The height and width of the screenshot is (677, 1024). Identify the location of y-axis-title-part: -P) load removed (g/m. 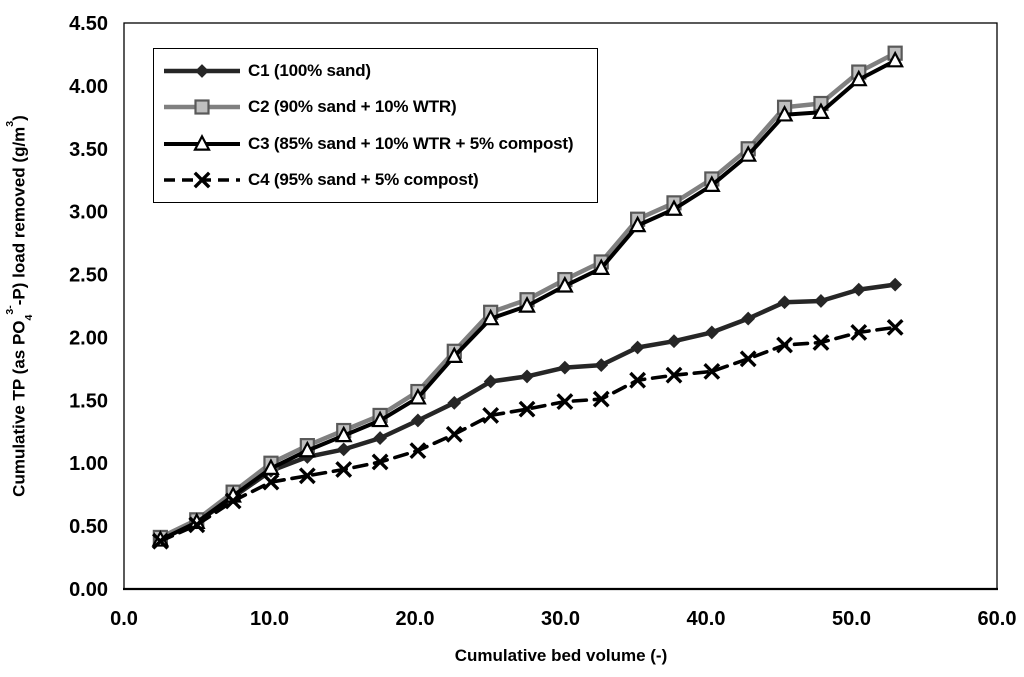
(19, 216).